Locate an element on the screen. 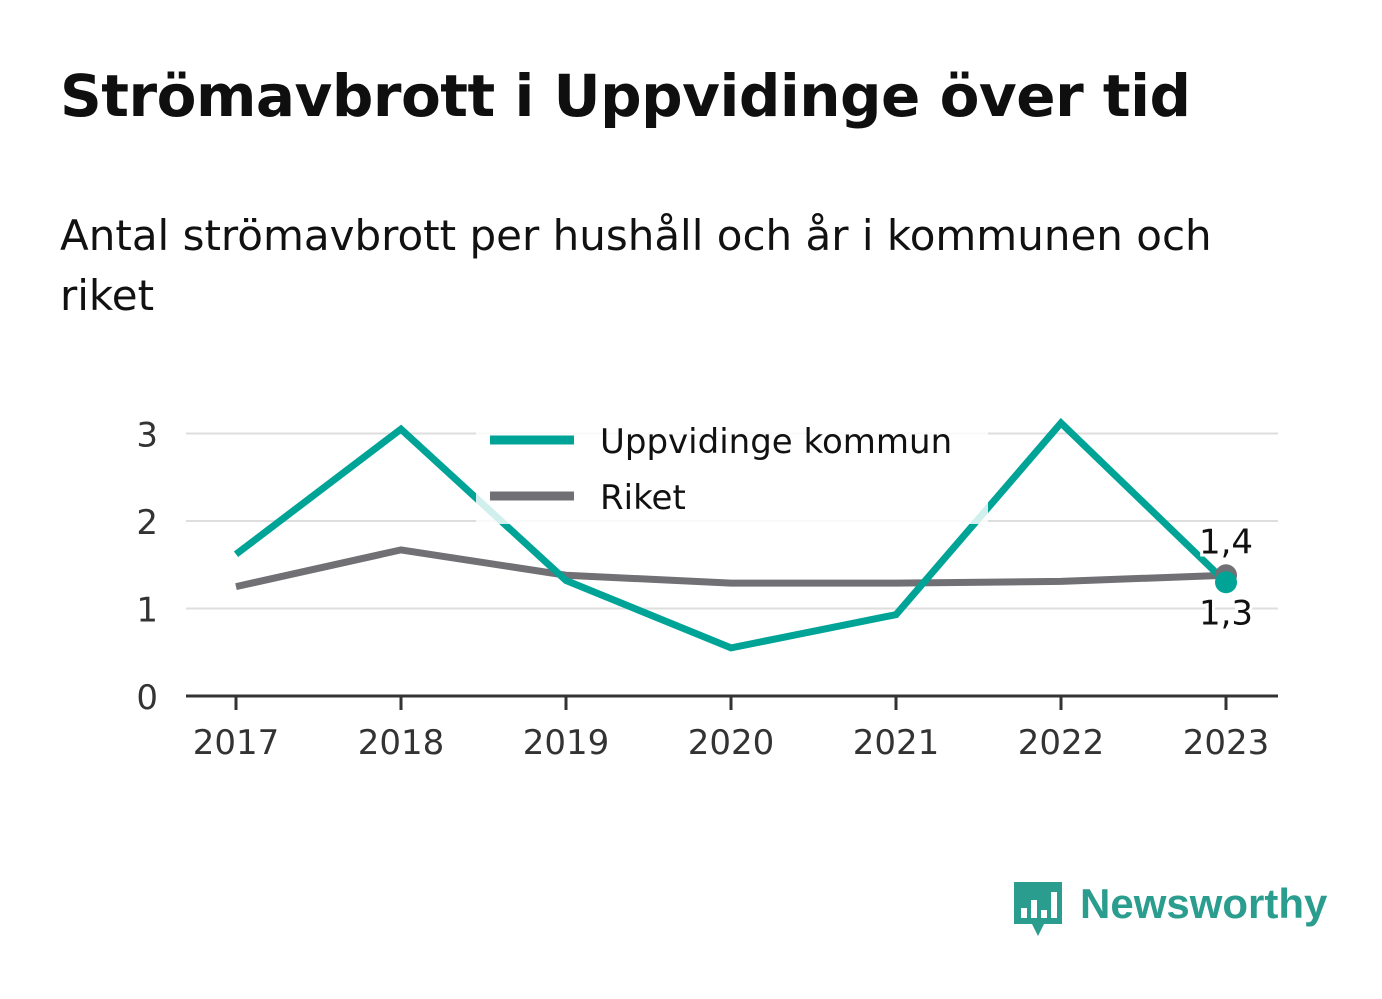  y-axis: 0 1 2 3 is located at coordinates (147, 567).